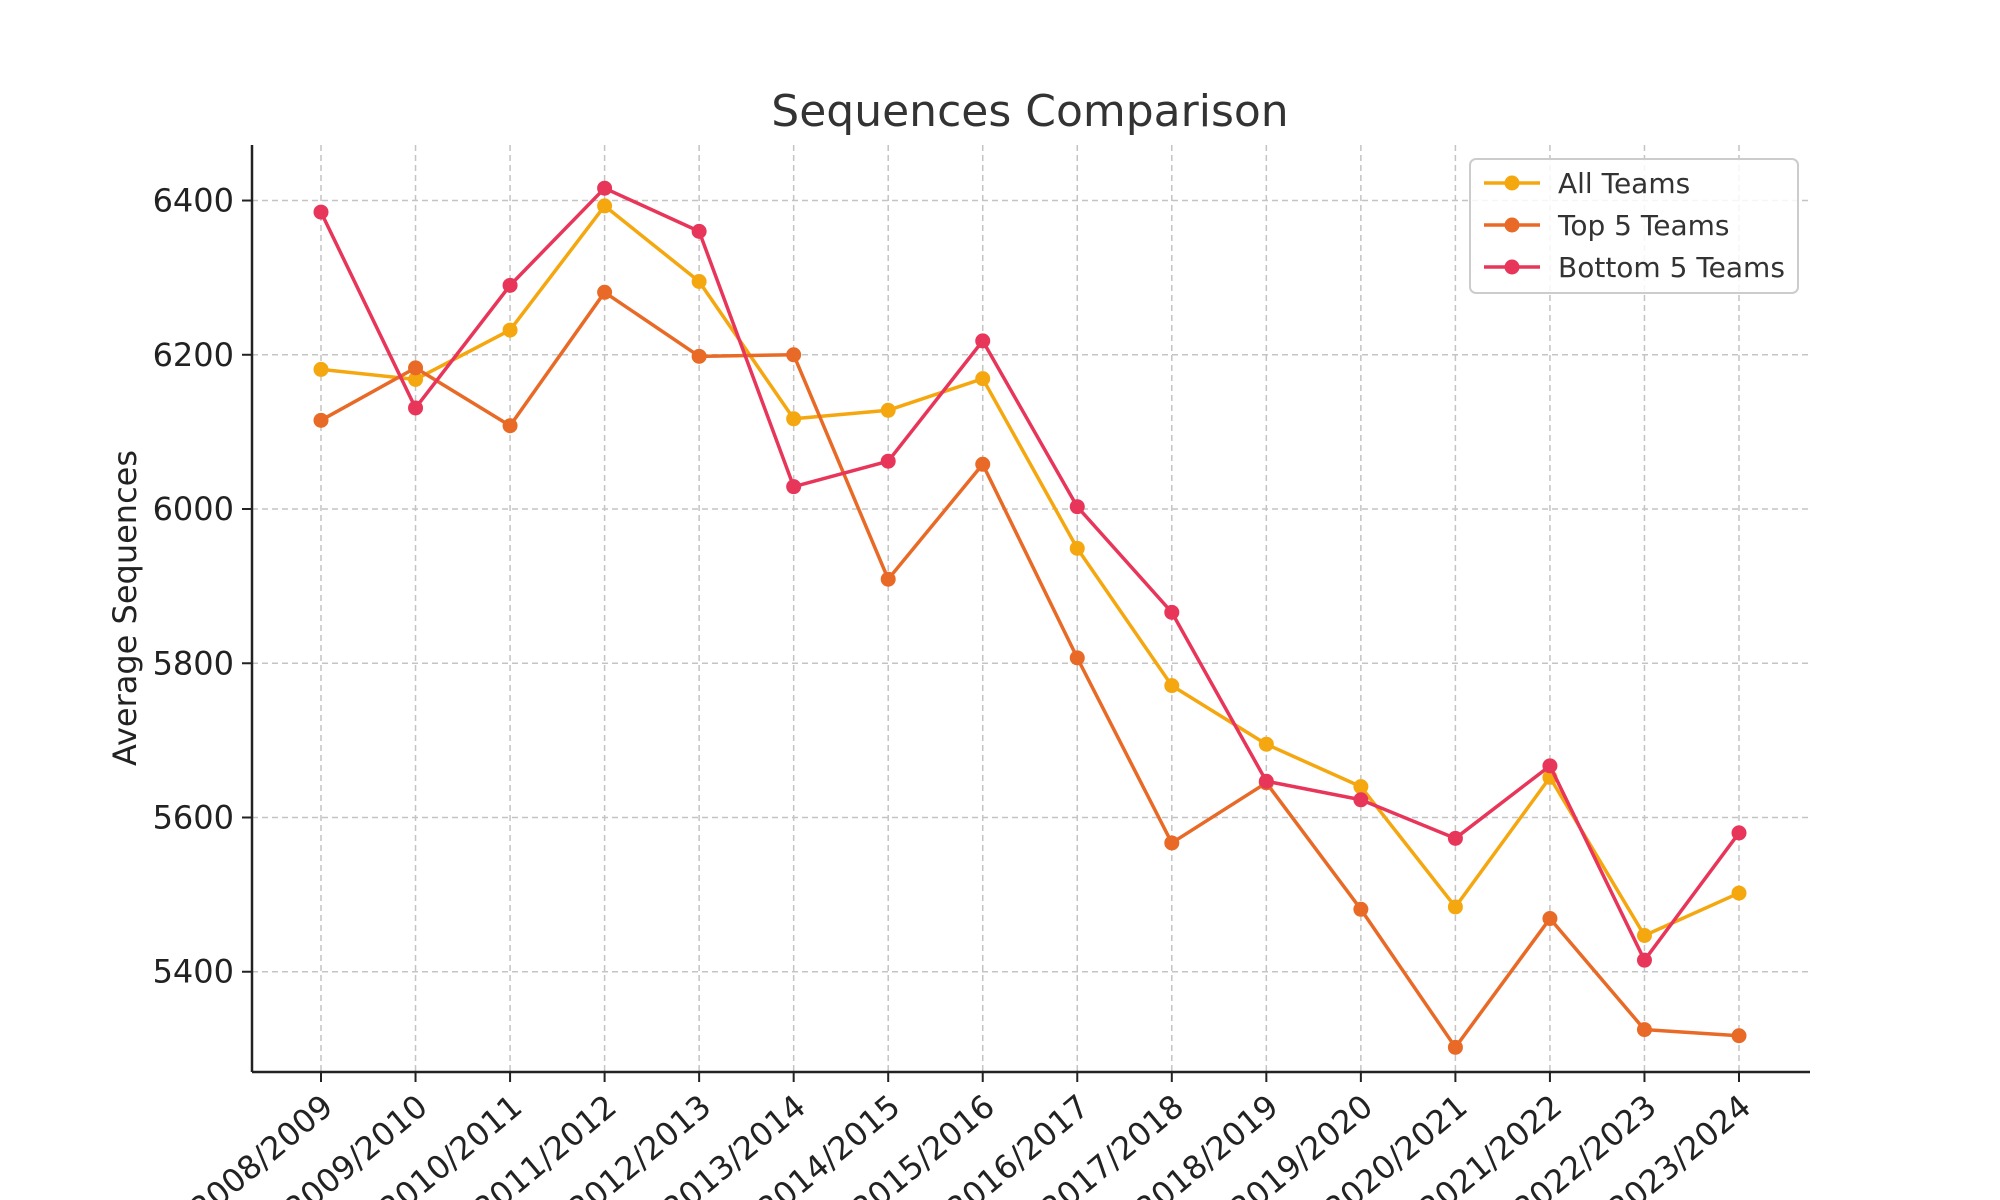  Describe the element at coordinates (1029, 111) in the screenshot. I see `chart-title: Sequences Comparison` at that location.